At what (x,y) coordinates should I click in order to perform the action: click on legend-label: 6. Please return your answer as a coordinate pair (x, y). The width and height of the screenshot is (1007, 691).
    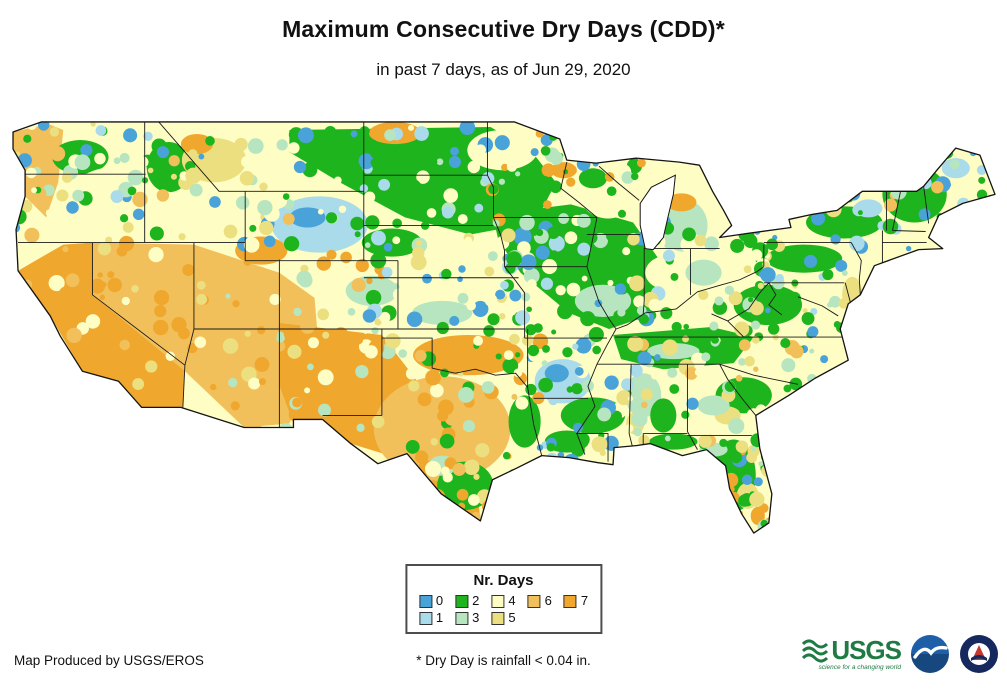
    Looking at the image, I should click on (548, 600).